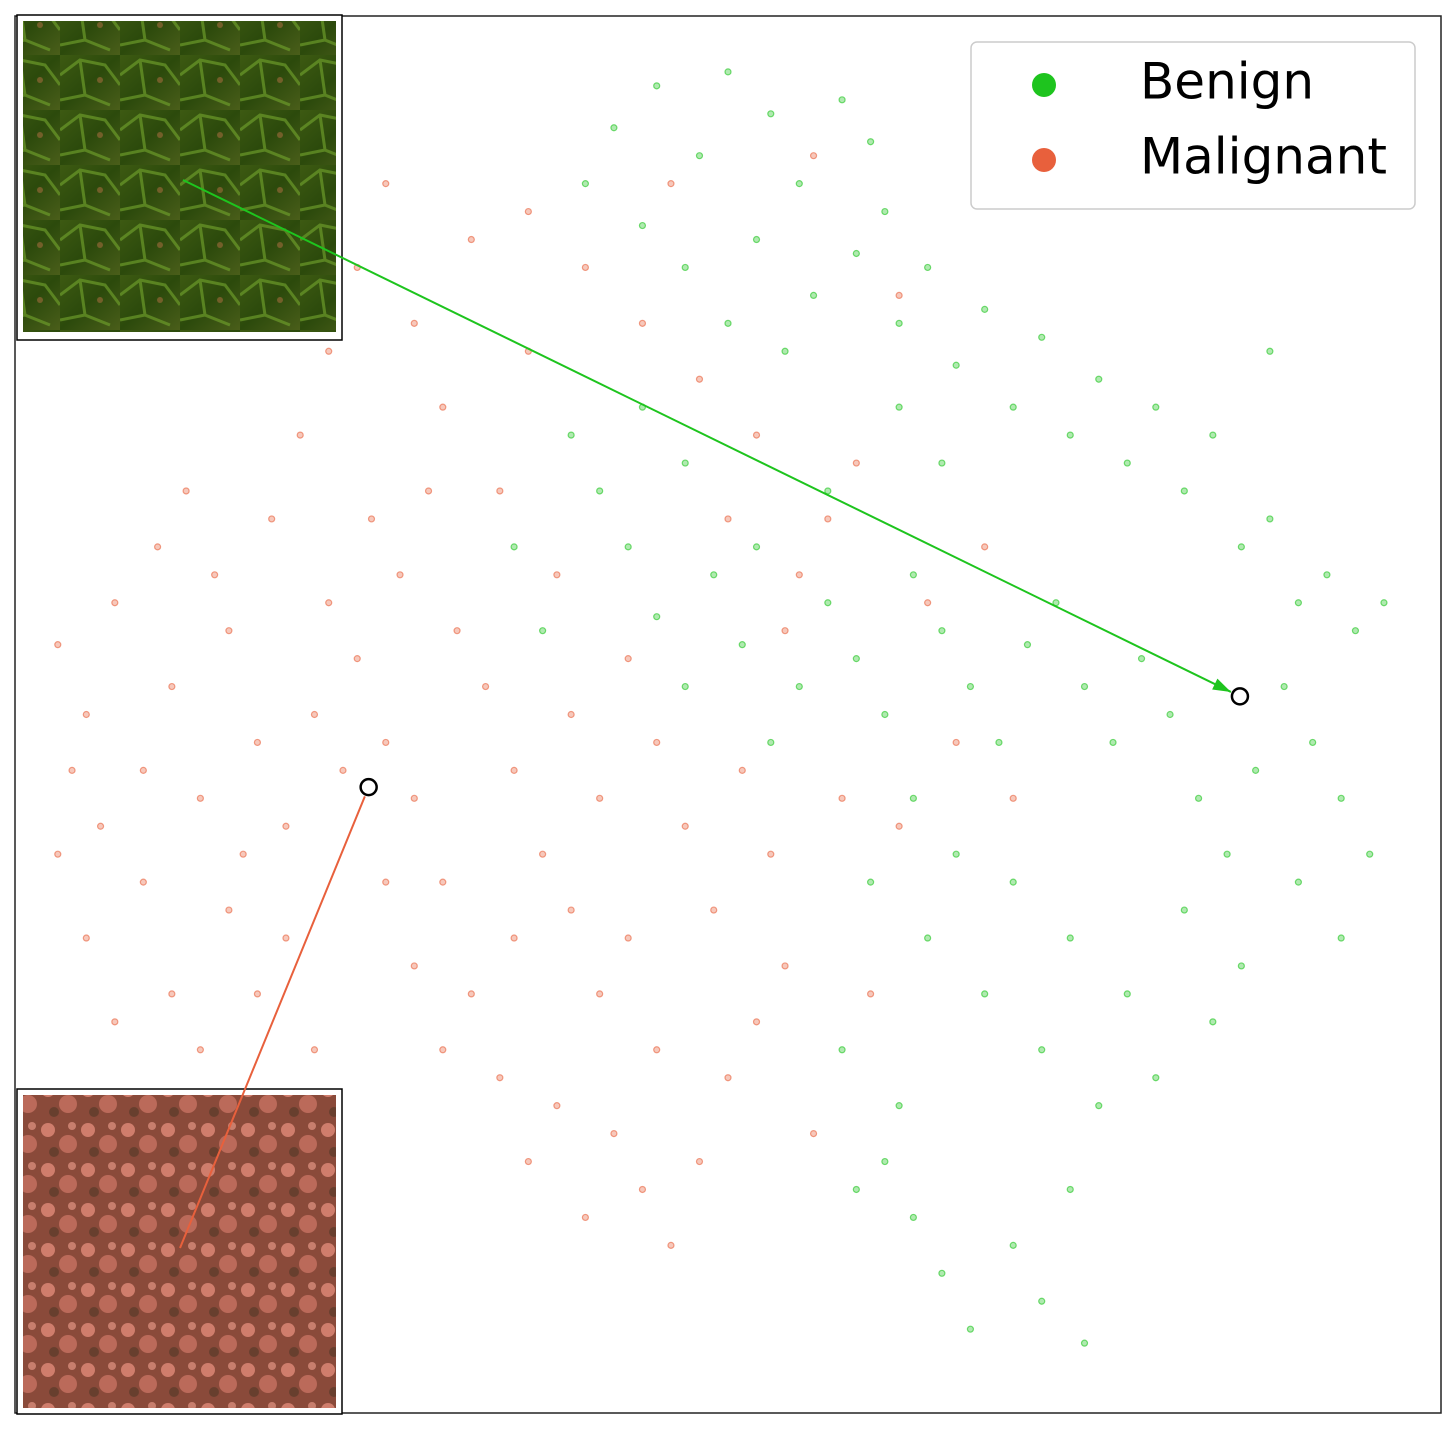  I want to click on highlight-point, so click(368, 787).